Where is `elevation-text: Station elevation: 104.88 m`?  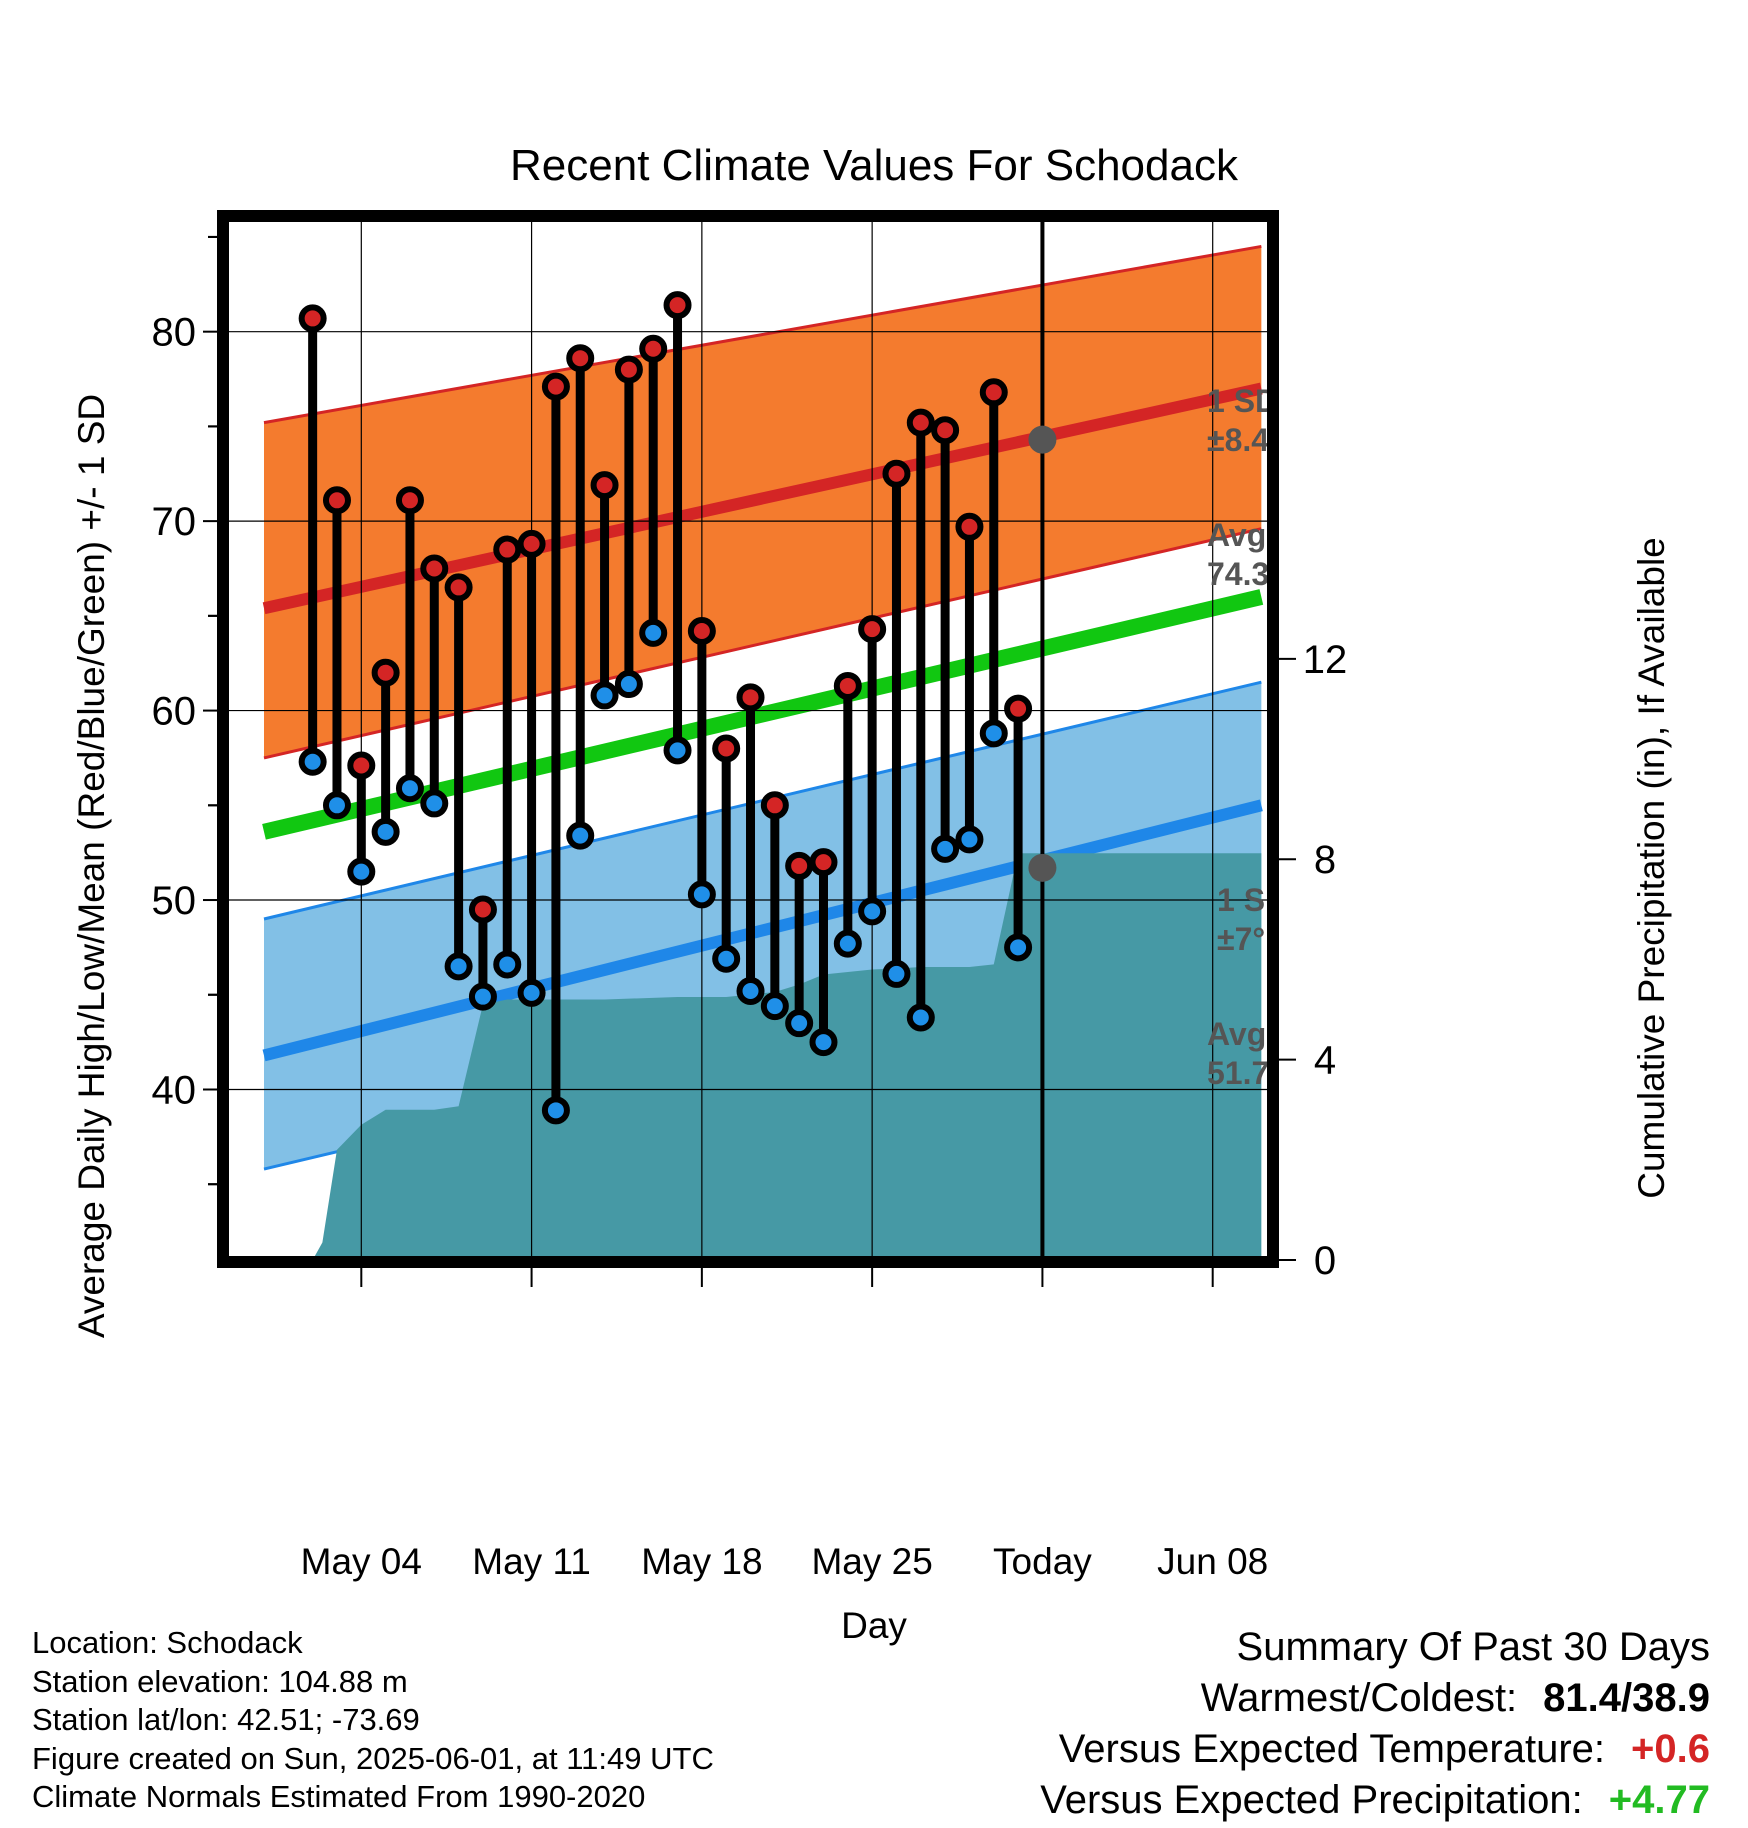
elevation-text: Station elevation: 104.88 m is located at coordinates (220, 1681).